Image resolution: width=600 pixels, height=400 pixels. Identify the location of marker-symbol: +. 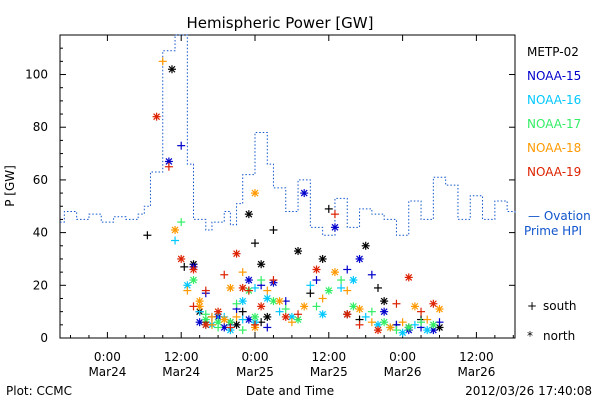
(532, 306).